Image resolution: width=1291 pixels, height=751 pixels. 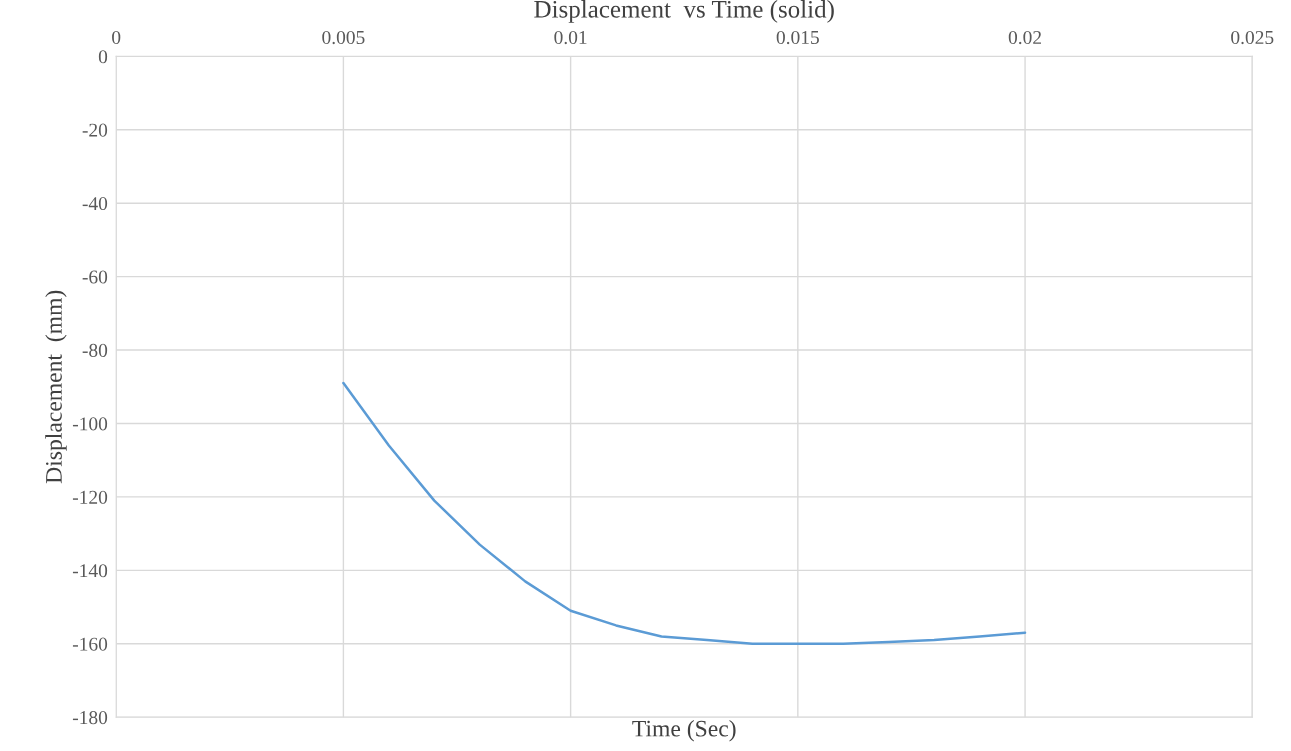 I want to click on y-axis-title: Displacement (mm), so click(x=56, y=387).